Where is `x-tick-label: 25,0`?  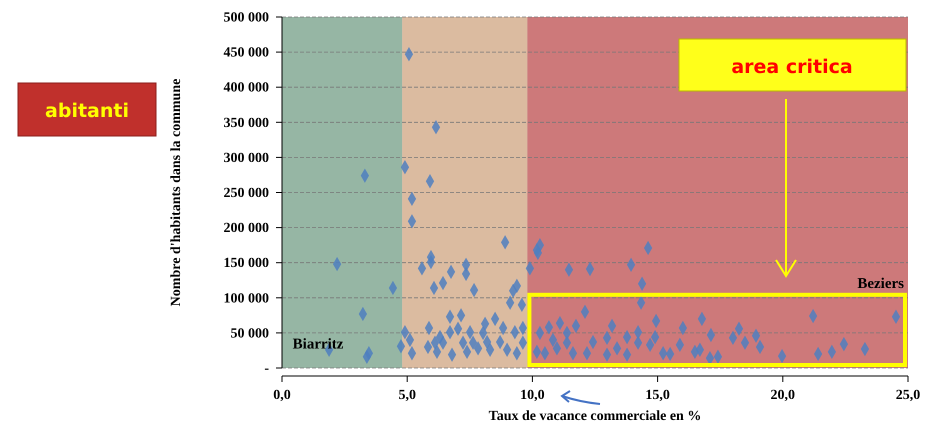 x-tick-label: 25,0 is located at coordinates (908, 395).